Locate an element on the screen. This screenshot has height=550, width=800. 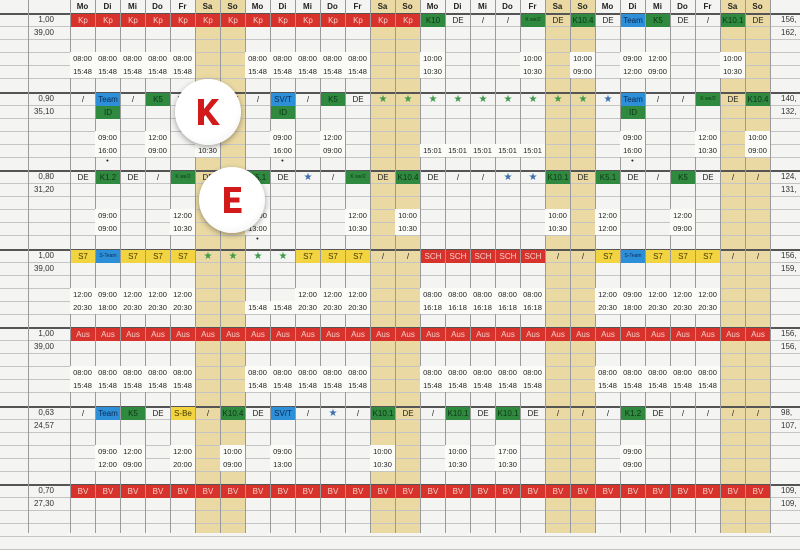
block-divider is located at coordinates (400, 249).